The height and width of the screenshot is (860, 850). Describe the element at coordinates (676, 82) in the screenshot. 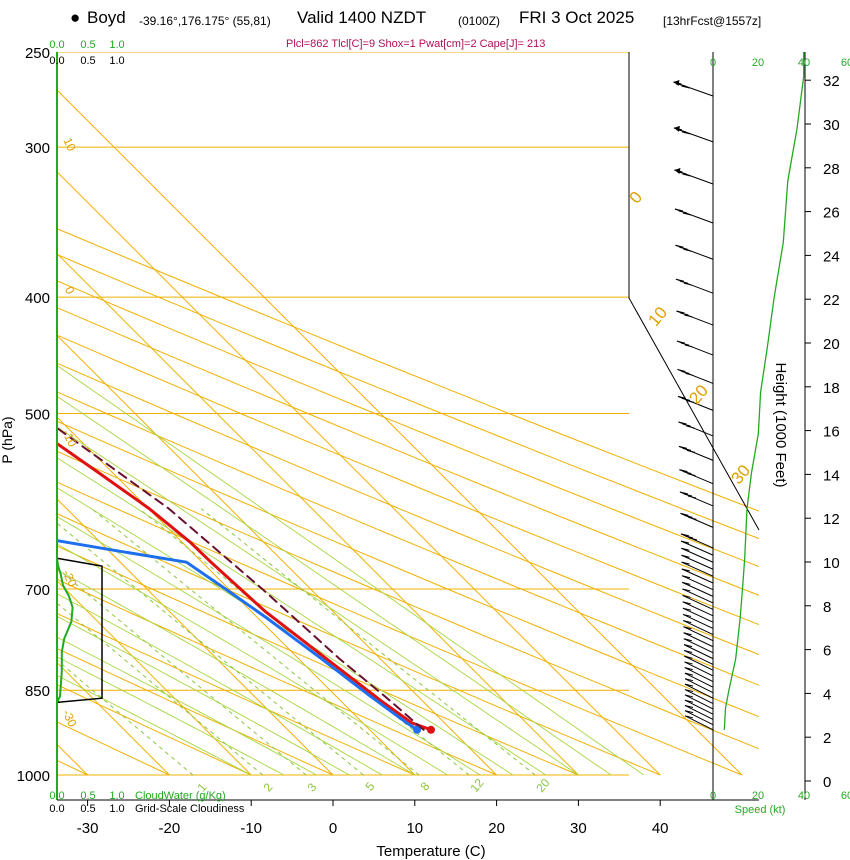

I see `wind-barb-pennant` at that location.